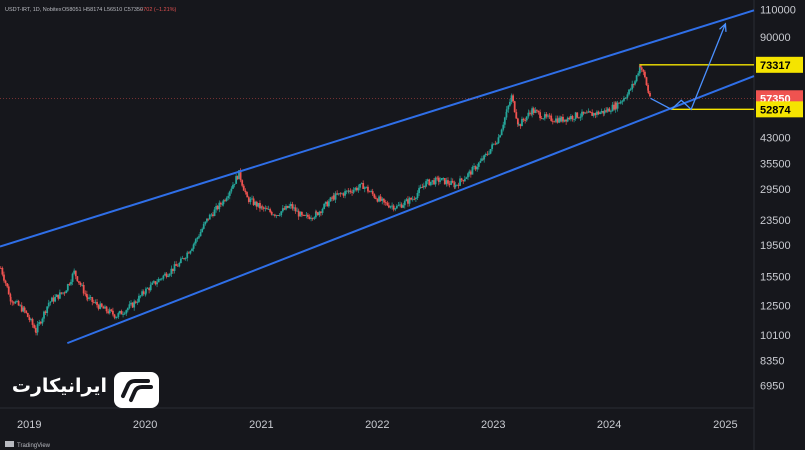  I want to click on tradingview-badge: TradingView, so click(28, 445).